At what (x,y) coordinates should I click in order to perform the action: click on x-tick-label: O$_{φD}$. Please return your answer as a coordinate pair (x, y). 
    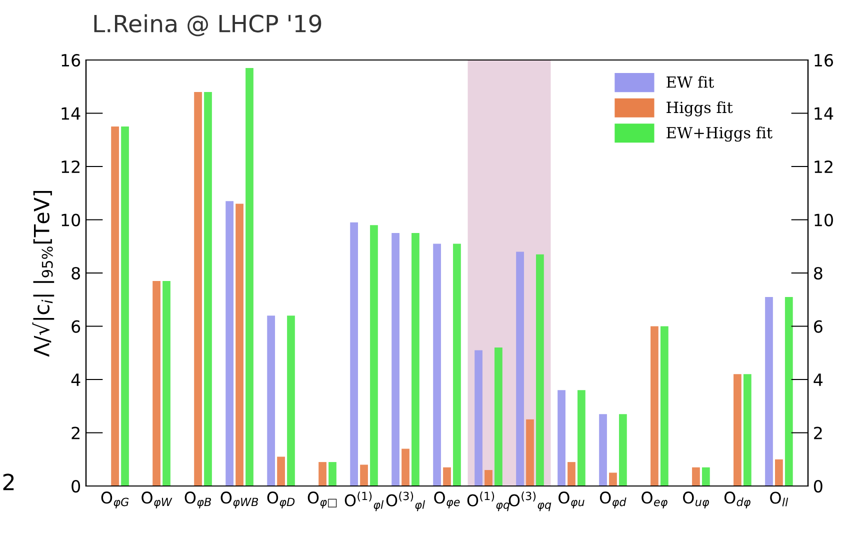
    Looking at the image, I should click on (281, 500).